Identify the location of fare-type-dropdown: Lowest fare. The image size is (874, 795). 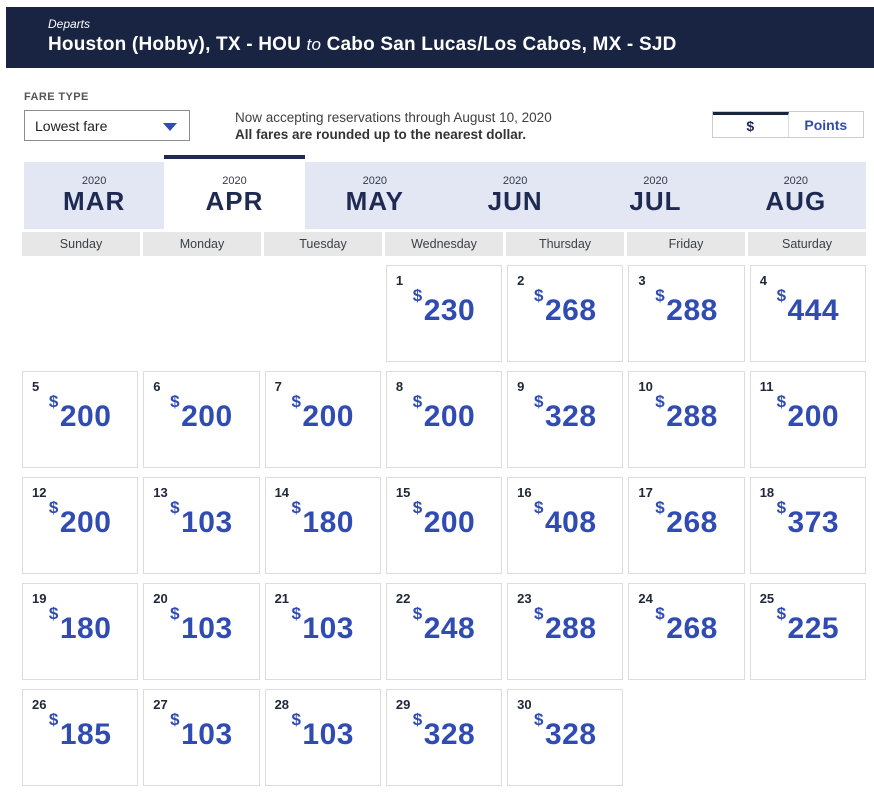
(107, 125).